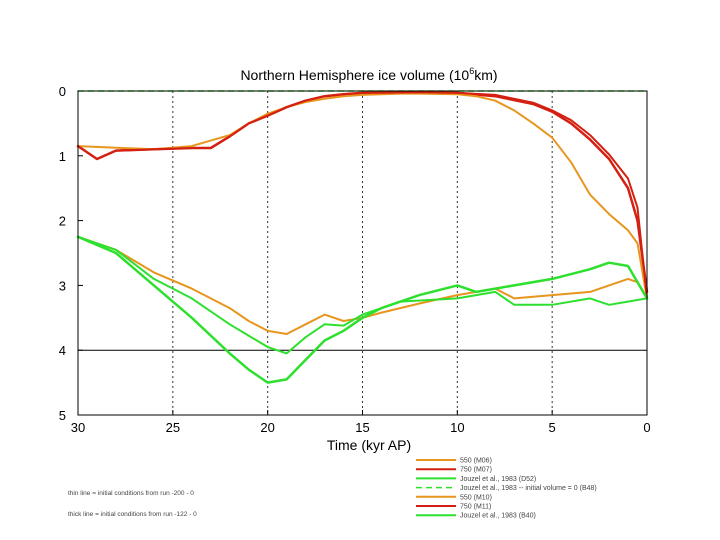 The width and height of the screenshot is (720, 540). What do you see at coordinates (457, 427) in the screenshot?
I see `x-tick-label: 10` at bounding box center [457, 427].